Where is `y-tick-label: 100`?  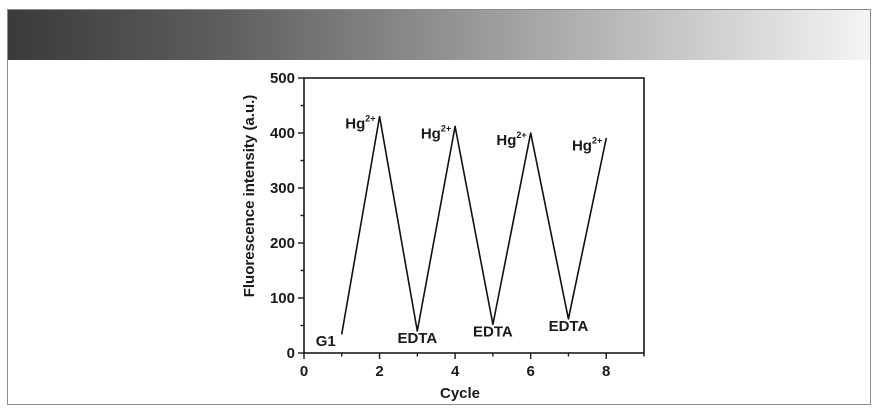
y-tick-label: 100 is located at coordinates (282, 298).